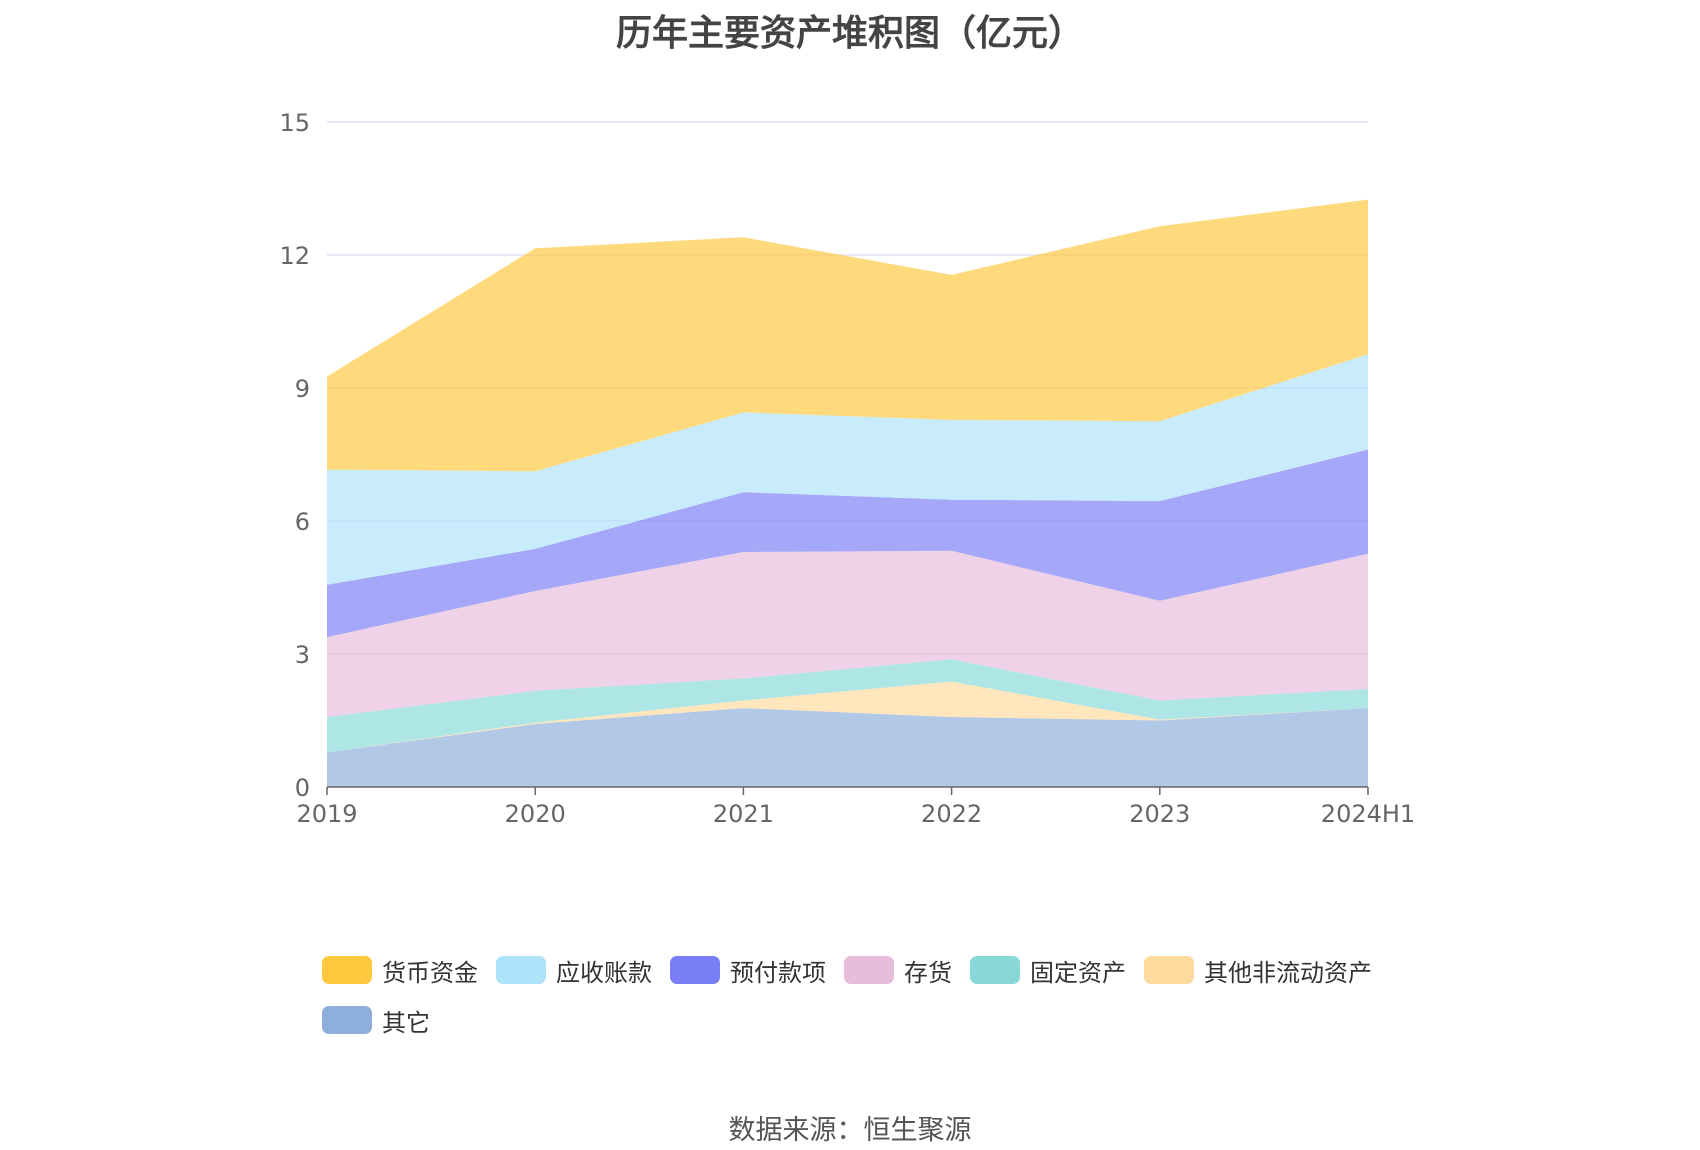 The width and height of the screenshot is (1700, 1150). What do you see at coordinates (898, 971) in the screenshot?
I see `legend-item: 存货` at bounding box center [898, 971].